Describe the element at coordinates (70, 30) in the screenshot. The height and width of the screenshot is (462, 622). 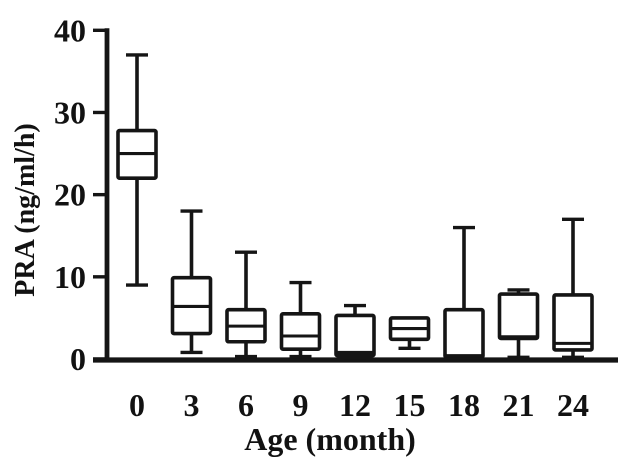
I see `y-tick-label: 40` at that location.